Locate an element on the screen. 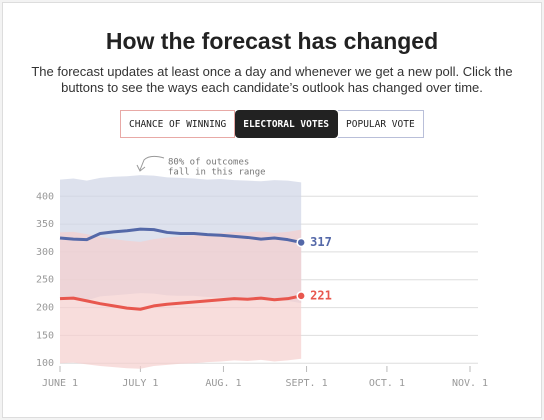  x-tick-label: JUNE 1 is located at coordinates (60, 383).